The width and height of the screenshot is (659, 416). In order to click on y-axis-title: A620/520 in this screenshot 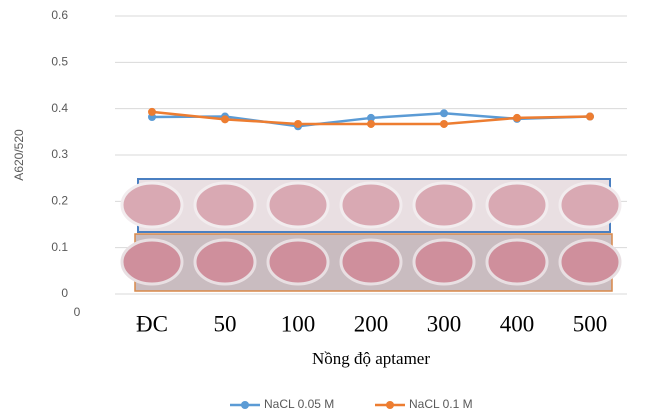, I will do `click(19, 155)`.